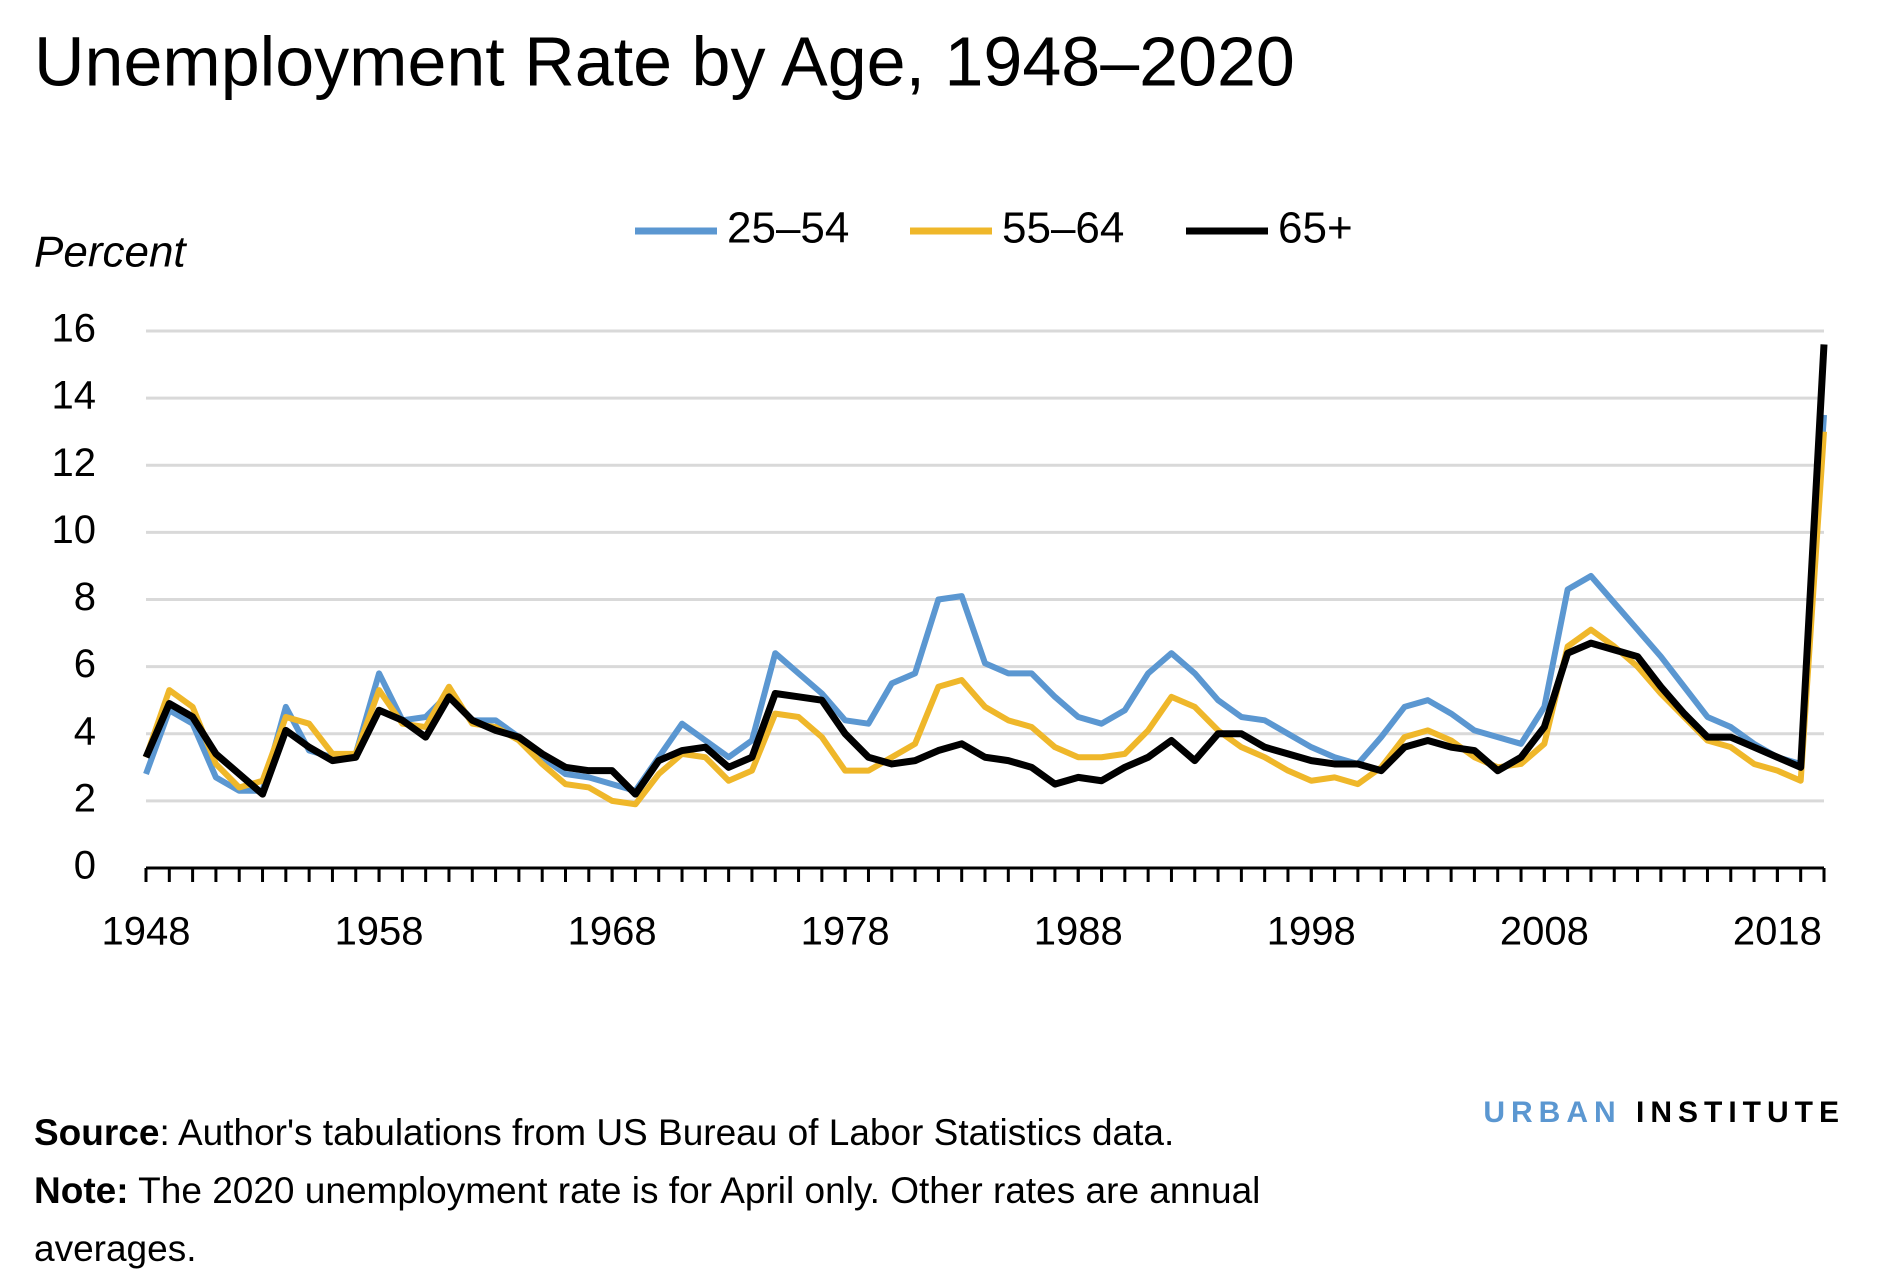  What do you see at coordinates (1552, 1112) in the screenshot?
I see `brand-first: URBAN` at bounding box center [1552, 1112].